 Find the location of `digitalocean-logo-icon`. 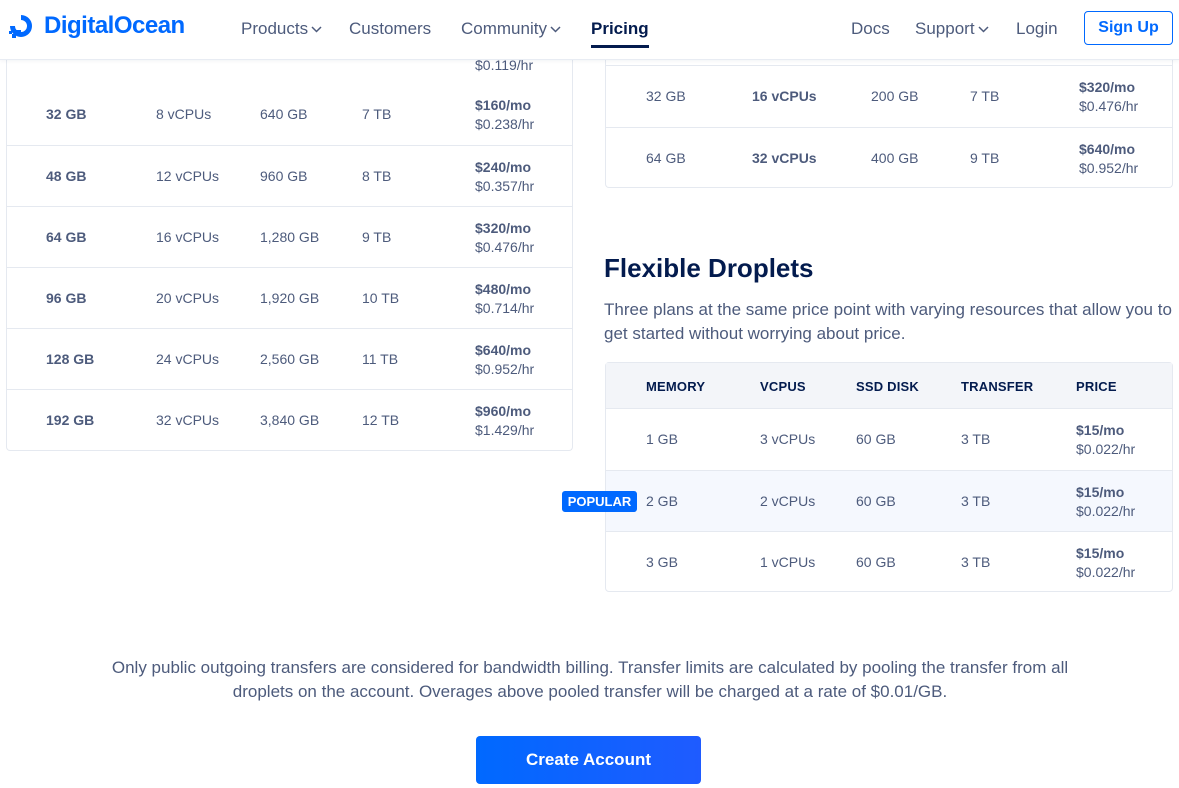

digitalocean-logo-icon is located at coordinates (20, 26).